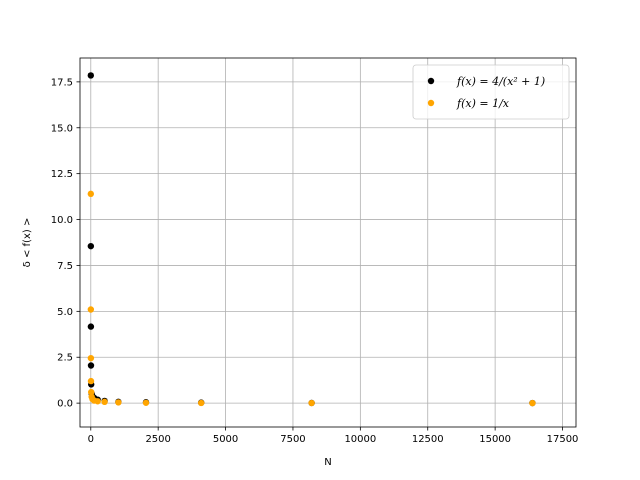  I want to click on legend-label: f(x) = 1/x, so click(483, 103).